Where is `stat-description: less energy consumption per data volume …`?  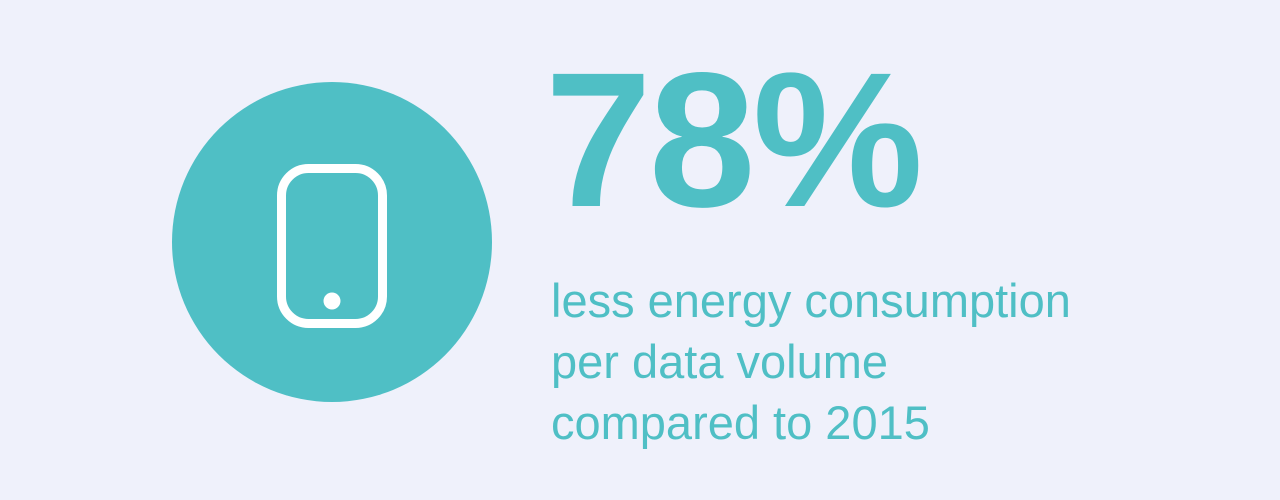
stat-description: less energy consumption per data volume … is located at coordinates (811, 361).